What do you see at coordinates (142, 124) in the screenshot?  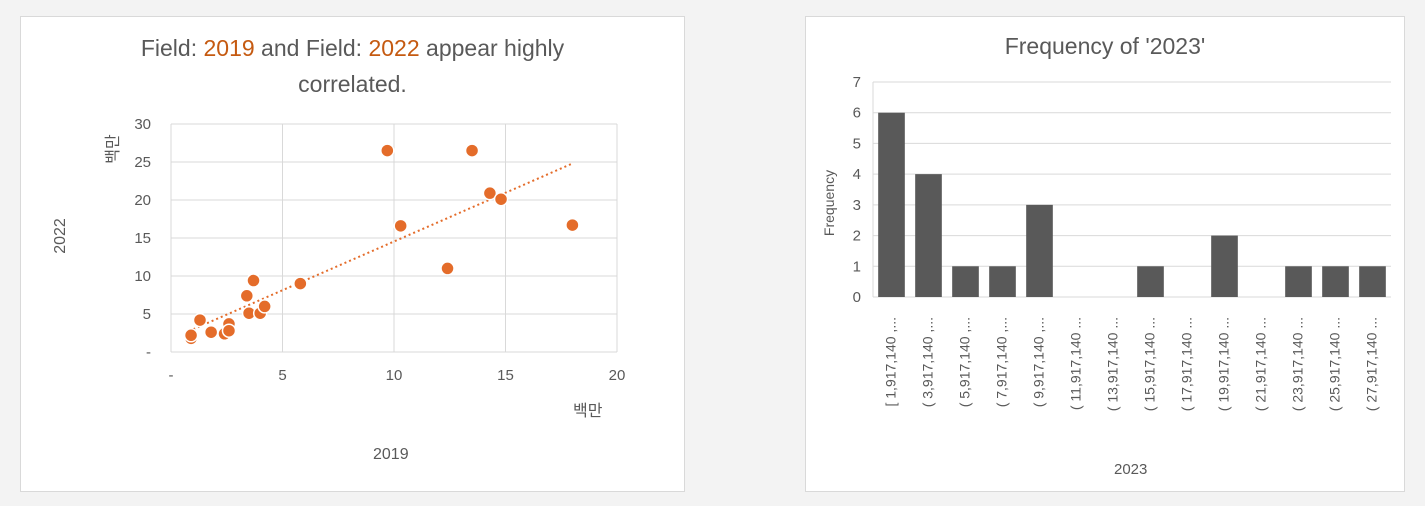 I see `scatter-y-tick-label: 30` at bounding box center [142, 124].